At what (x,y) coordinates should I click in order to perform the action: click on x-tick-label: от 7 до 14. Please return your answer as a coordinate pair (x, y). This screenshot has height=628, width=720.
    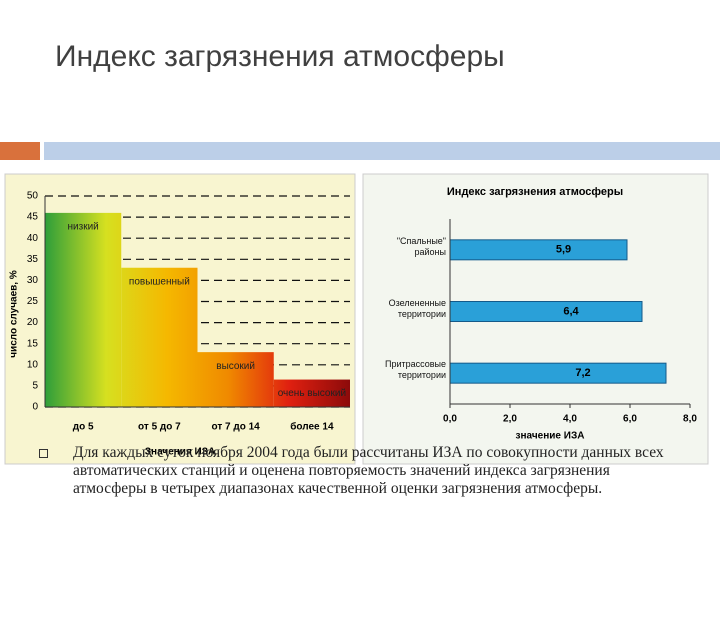
    Looking at the image, I should click on (236, 427).